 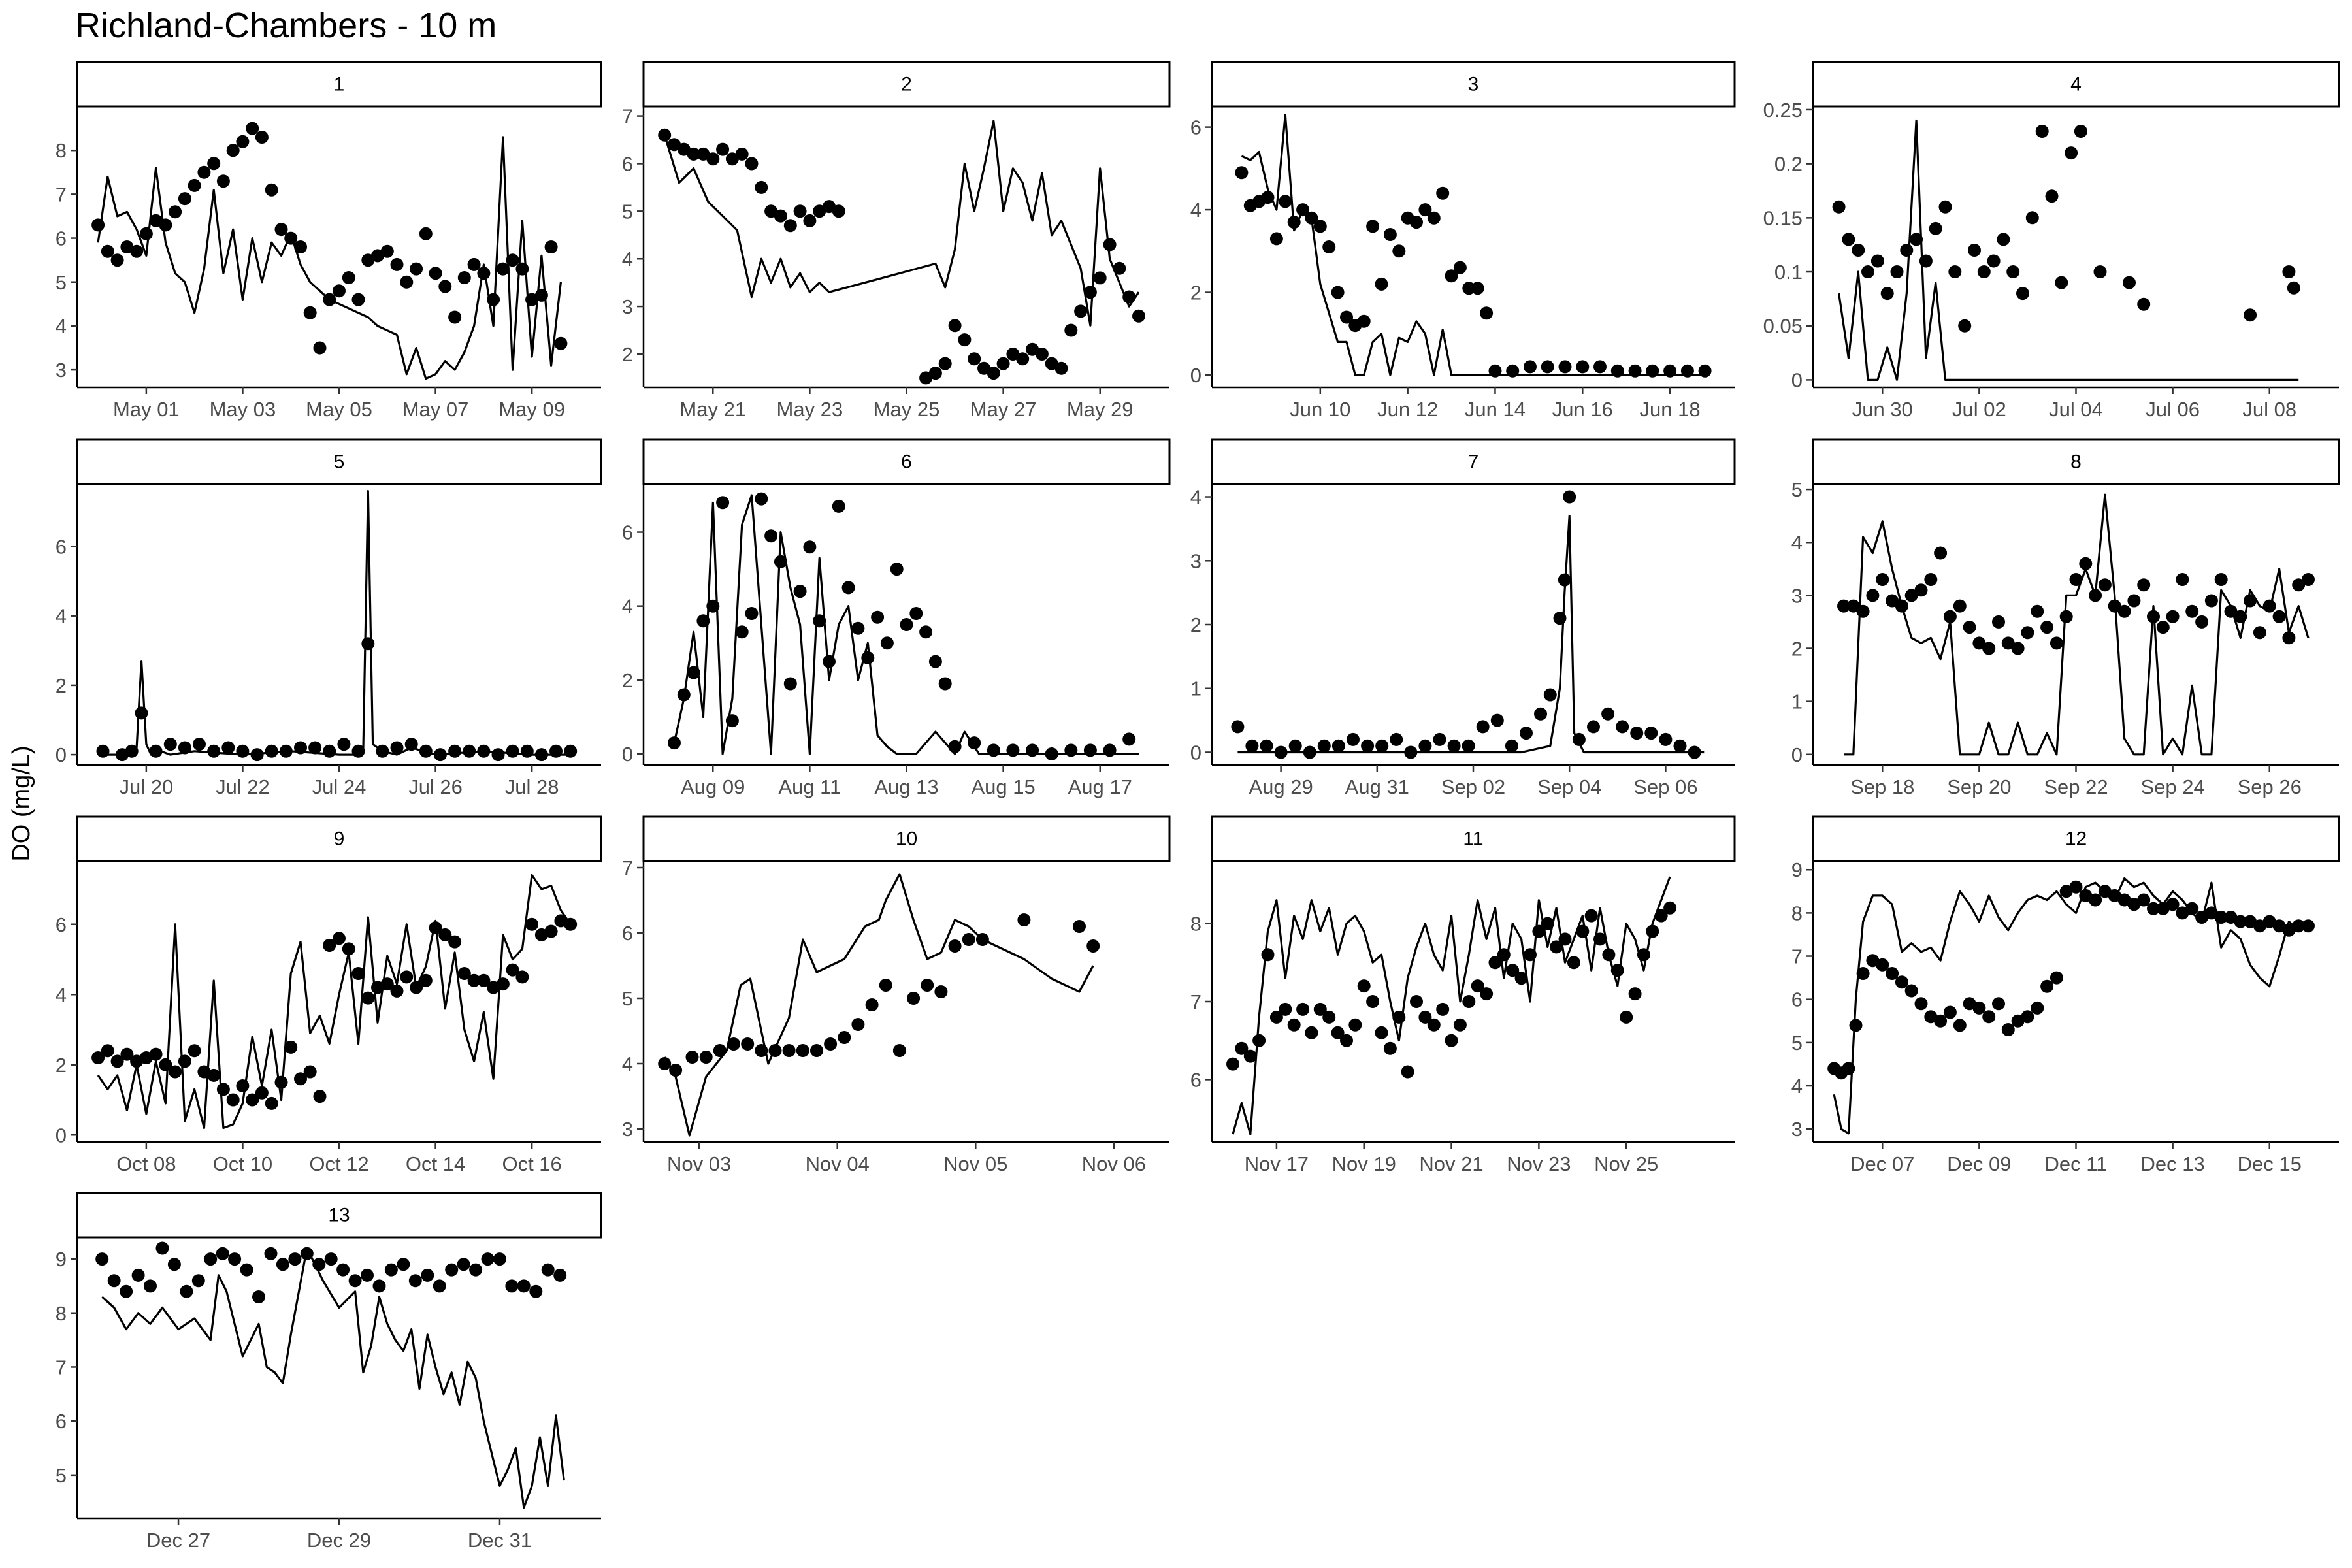 I want to click on facet-panel-3: 3 0 2 4 6 Jun 10 Jun 12 Jun 14 Jun 16 Jun 18, so click(x=1463, y=241).